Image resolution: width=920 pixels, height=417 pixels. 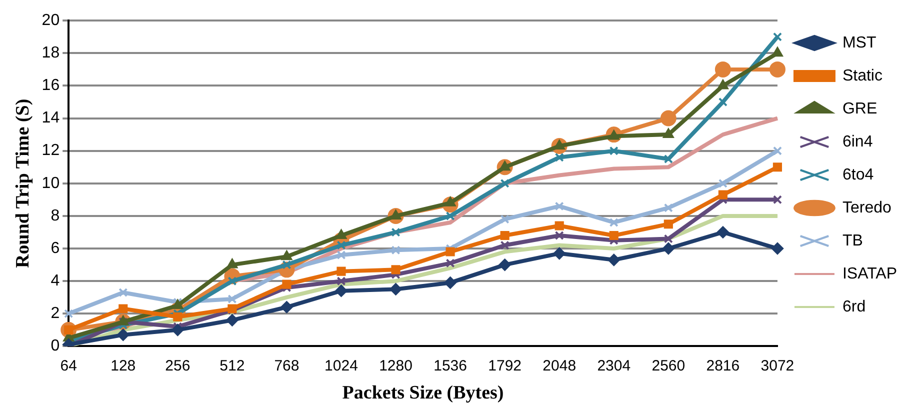 What do you see at coordinates (858, 175) in the screenshot?
I see `legend-label: 6to4` at bounding box center [858, 175].